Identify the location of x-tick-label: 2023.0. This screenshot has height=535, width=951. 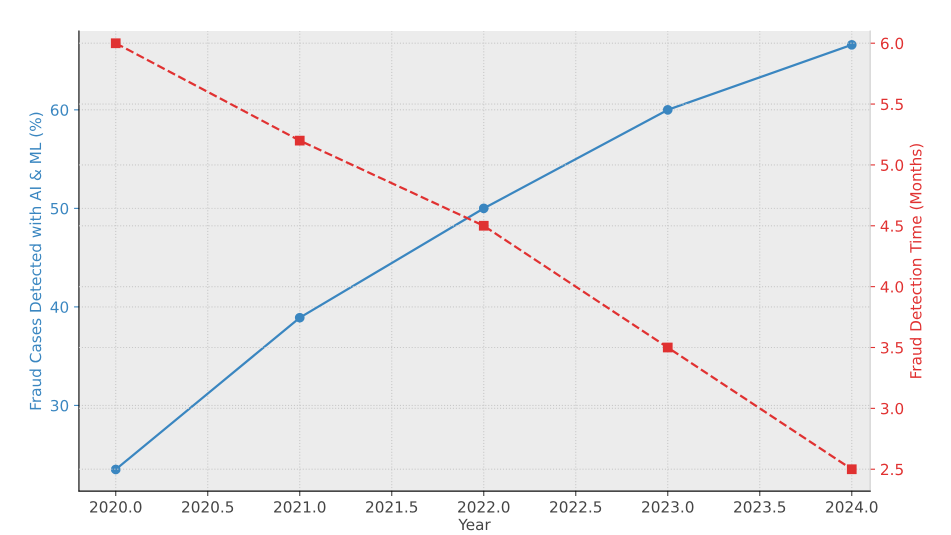
(668, 507).